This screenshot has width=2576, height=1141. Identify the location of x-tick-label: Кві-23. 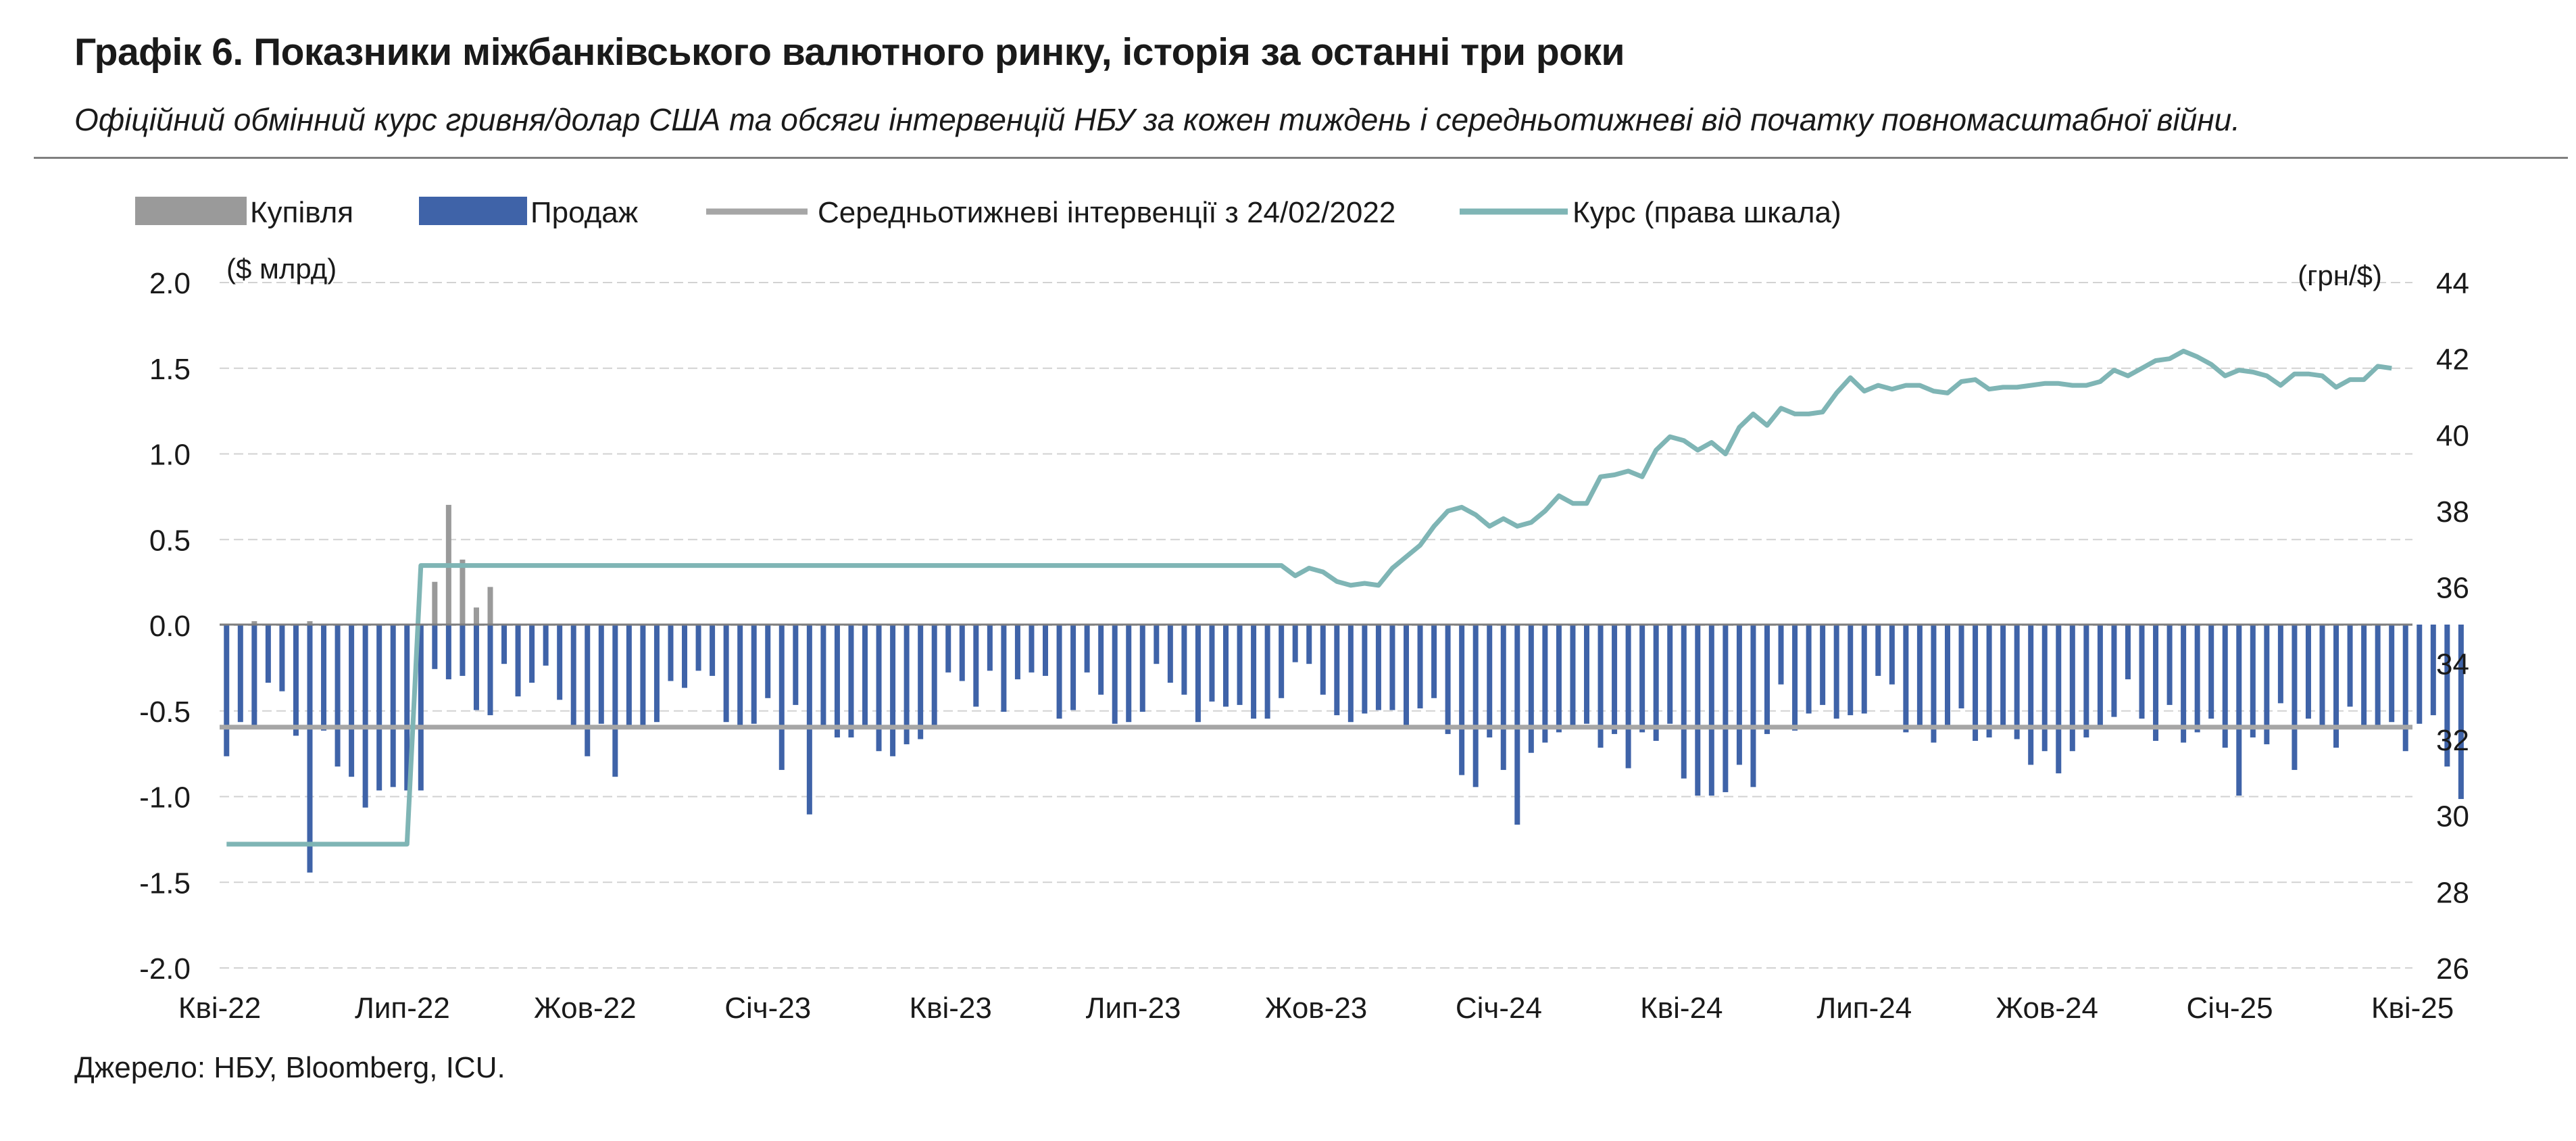
(950, 1008).